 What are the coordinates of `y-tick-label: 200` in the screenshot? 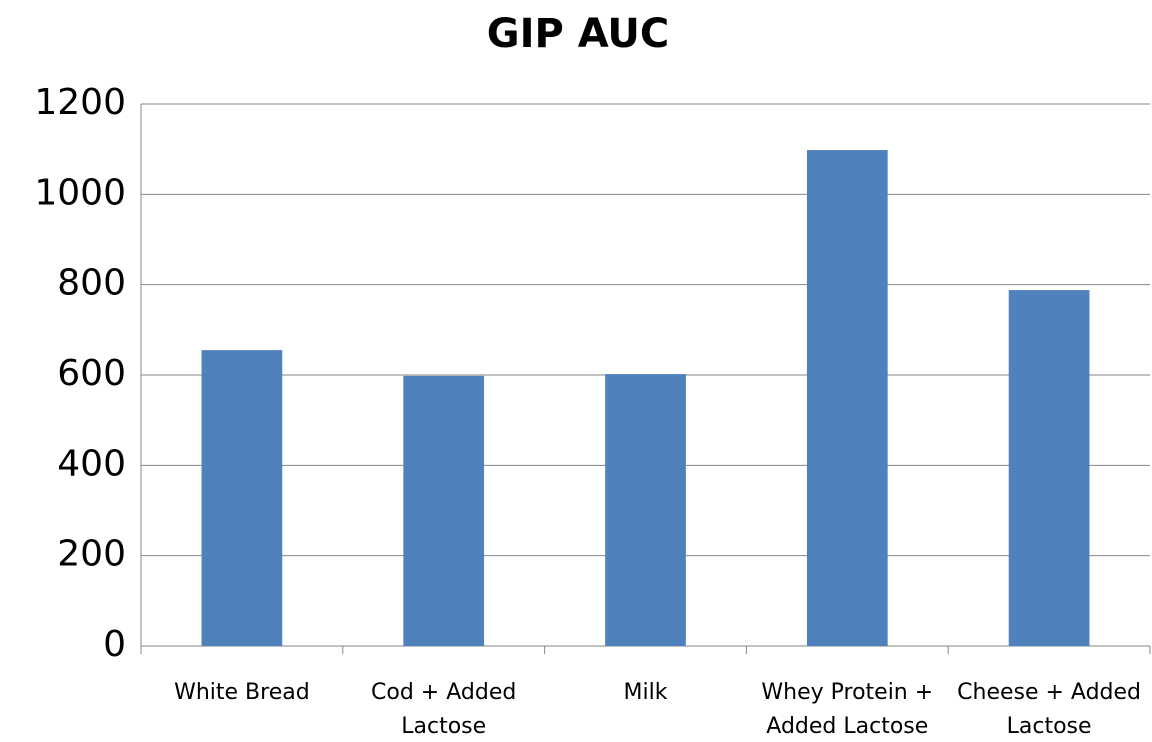 It's located at (91, 554).